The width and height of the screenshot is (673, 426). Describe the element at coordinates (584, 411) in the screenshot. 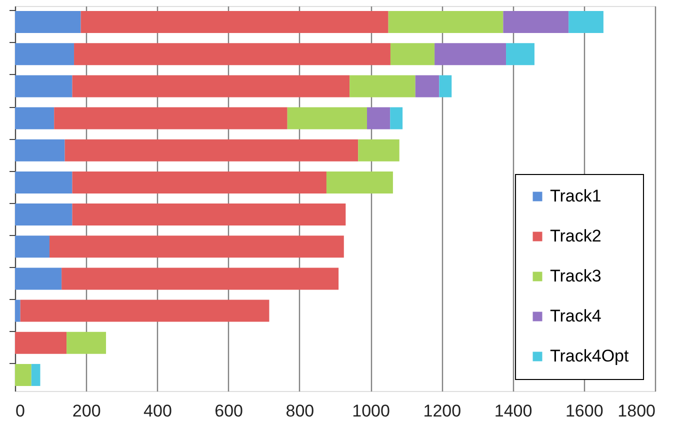

I see `x-tick-label: 1600` at that location.